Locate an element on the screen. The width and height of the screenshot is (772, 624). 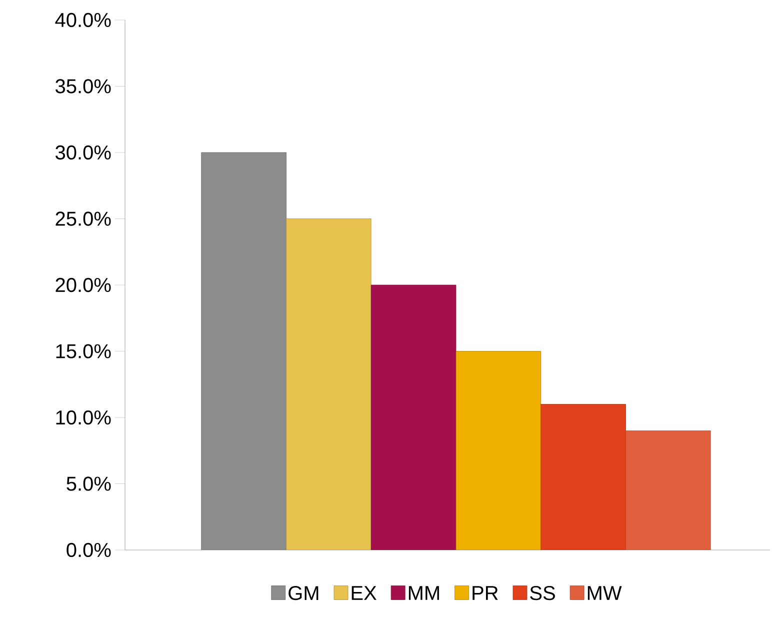
y-tick-label: 25.0% is located at coordinates (83, 219).